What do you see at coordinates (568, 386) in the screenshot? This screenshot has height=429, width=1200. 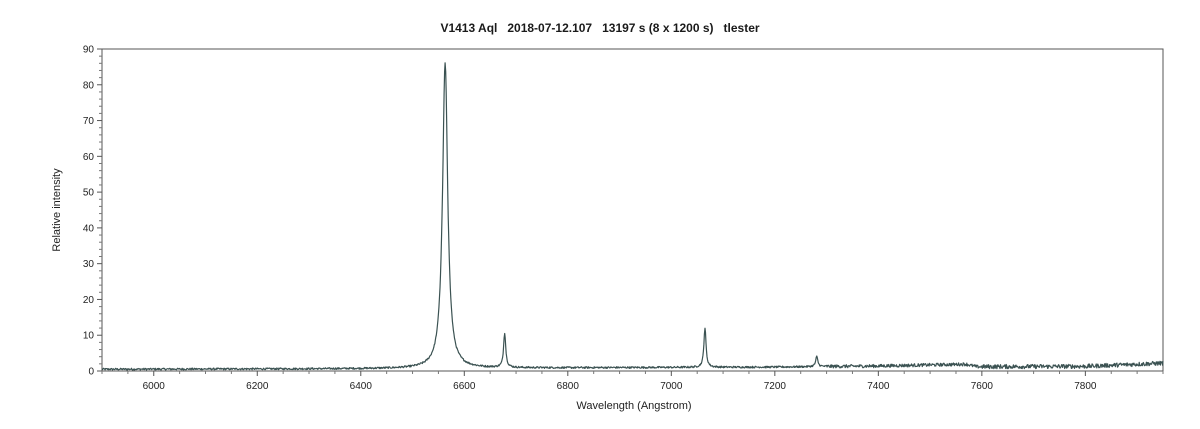 I see `x-tick-label: 6800` at bounding box center [568, 386].